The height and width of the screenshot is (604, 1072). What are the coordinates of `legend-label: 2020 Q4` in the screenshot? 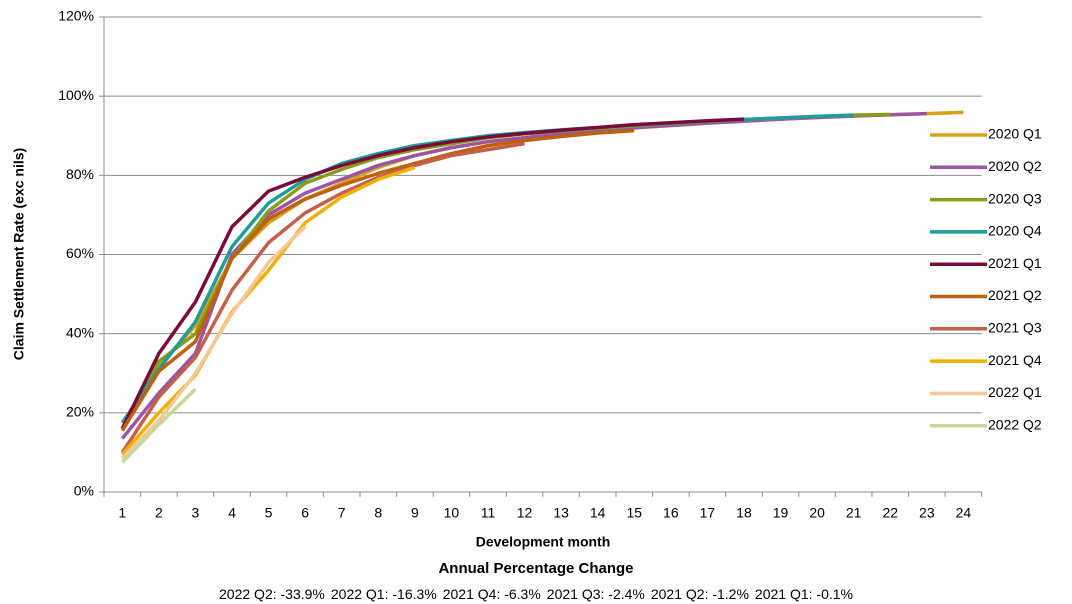 It's located at (1015, 231).